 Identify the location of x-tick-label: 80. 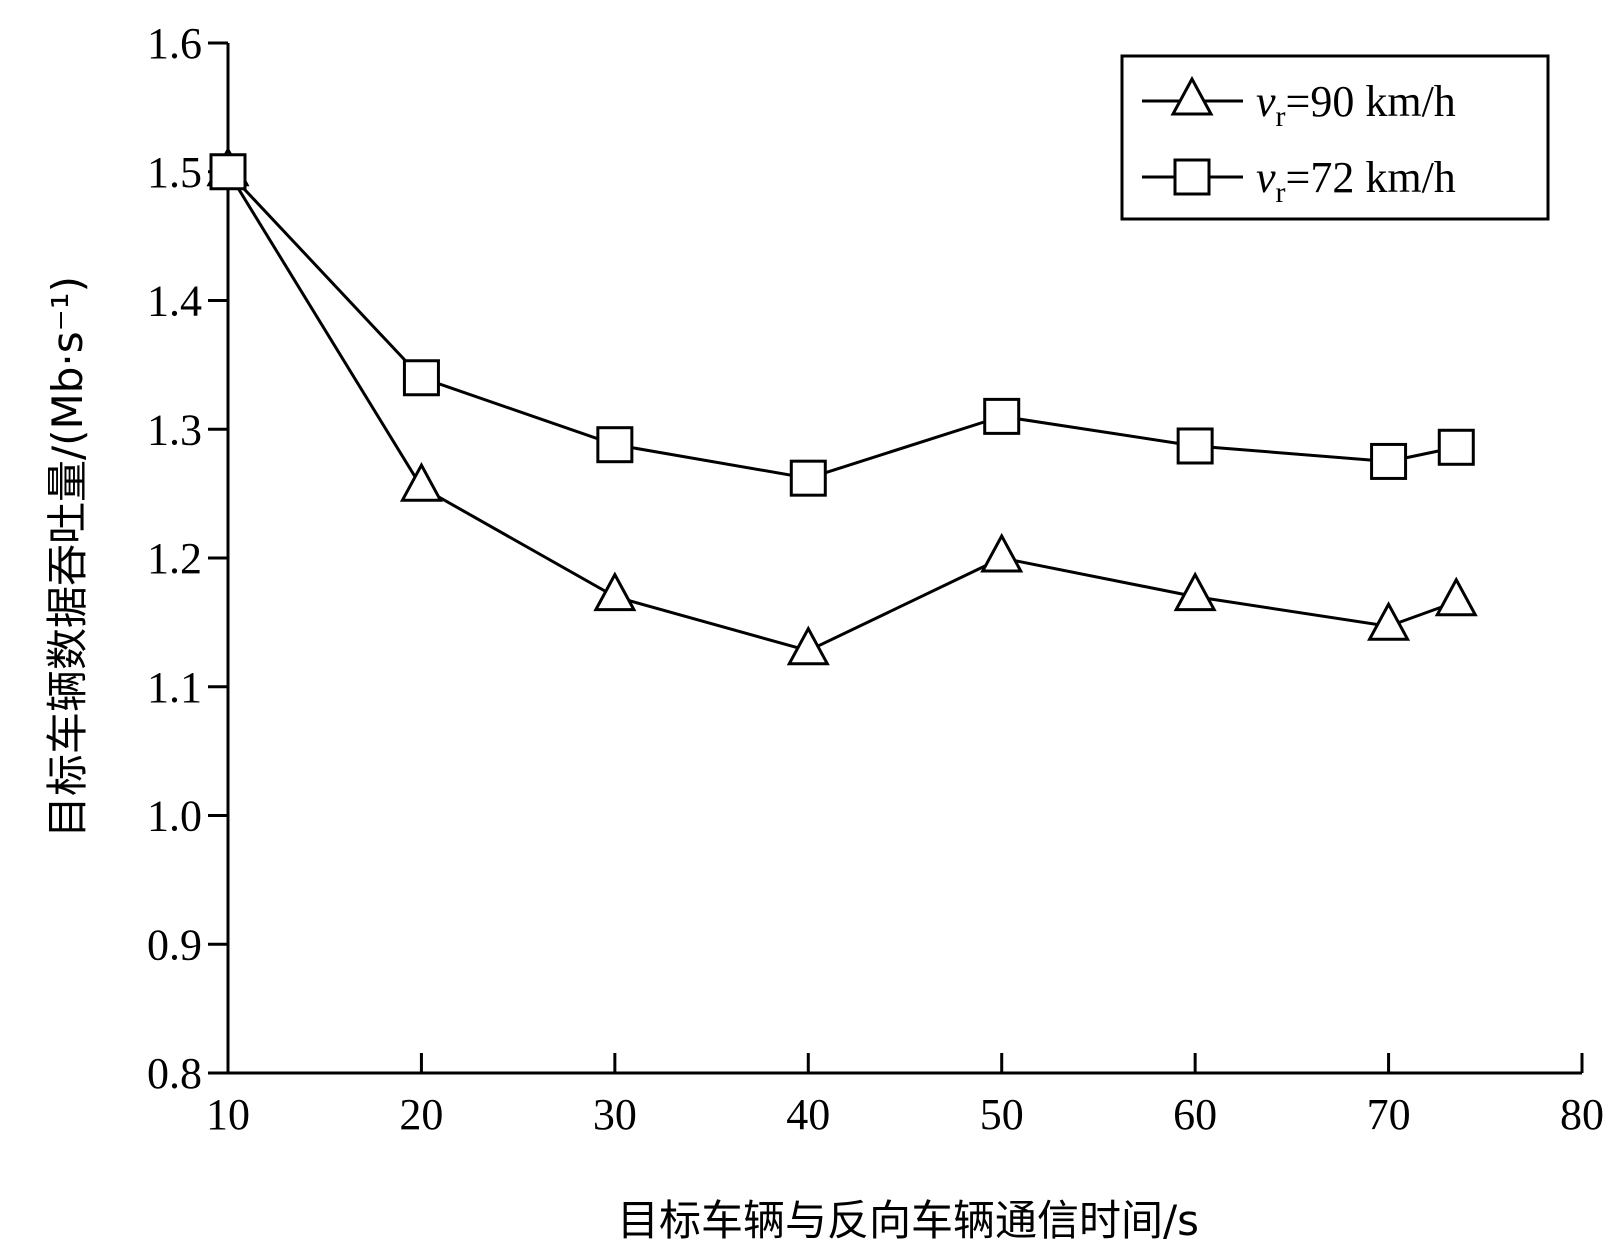
(1582, 1114).